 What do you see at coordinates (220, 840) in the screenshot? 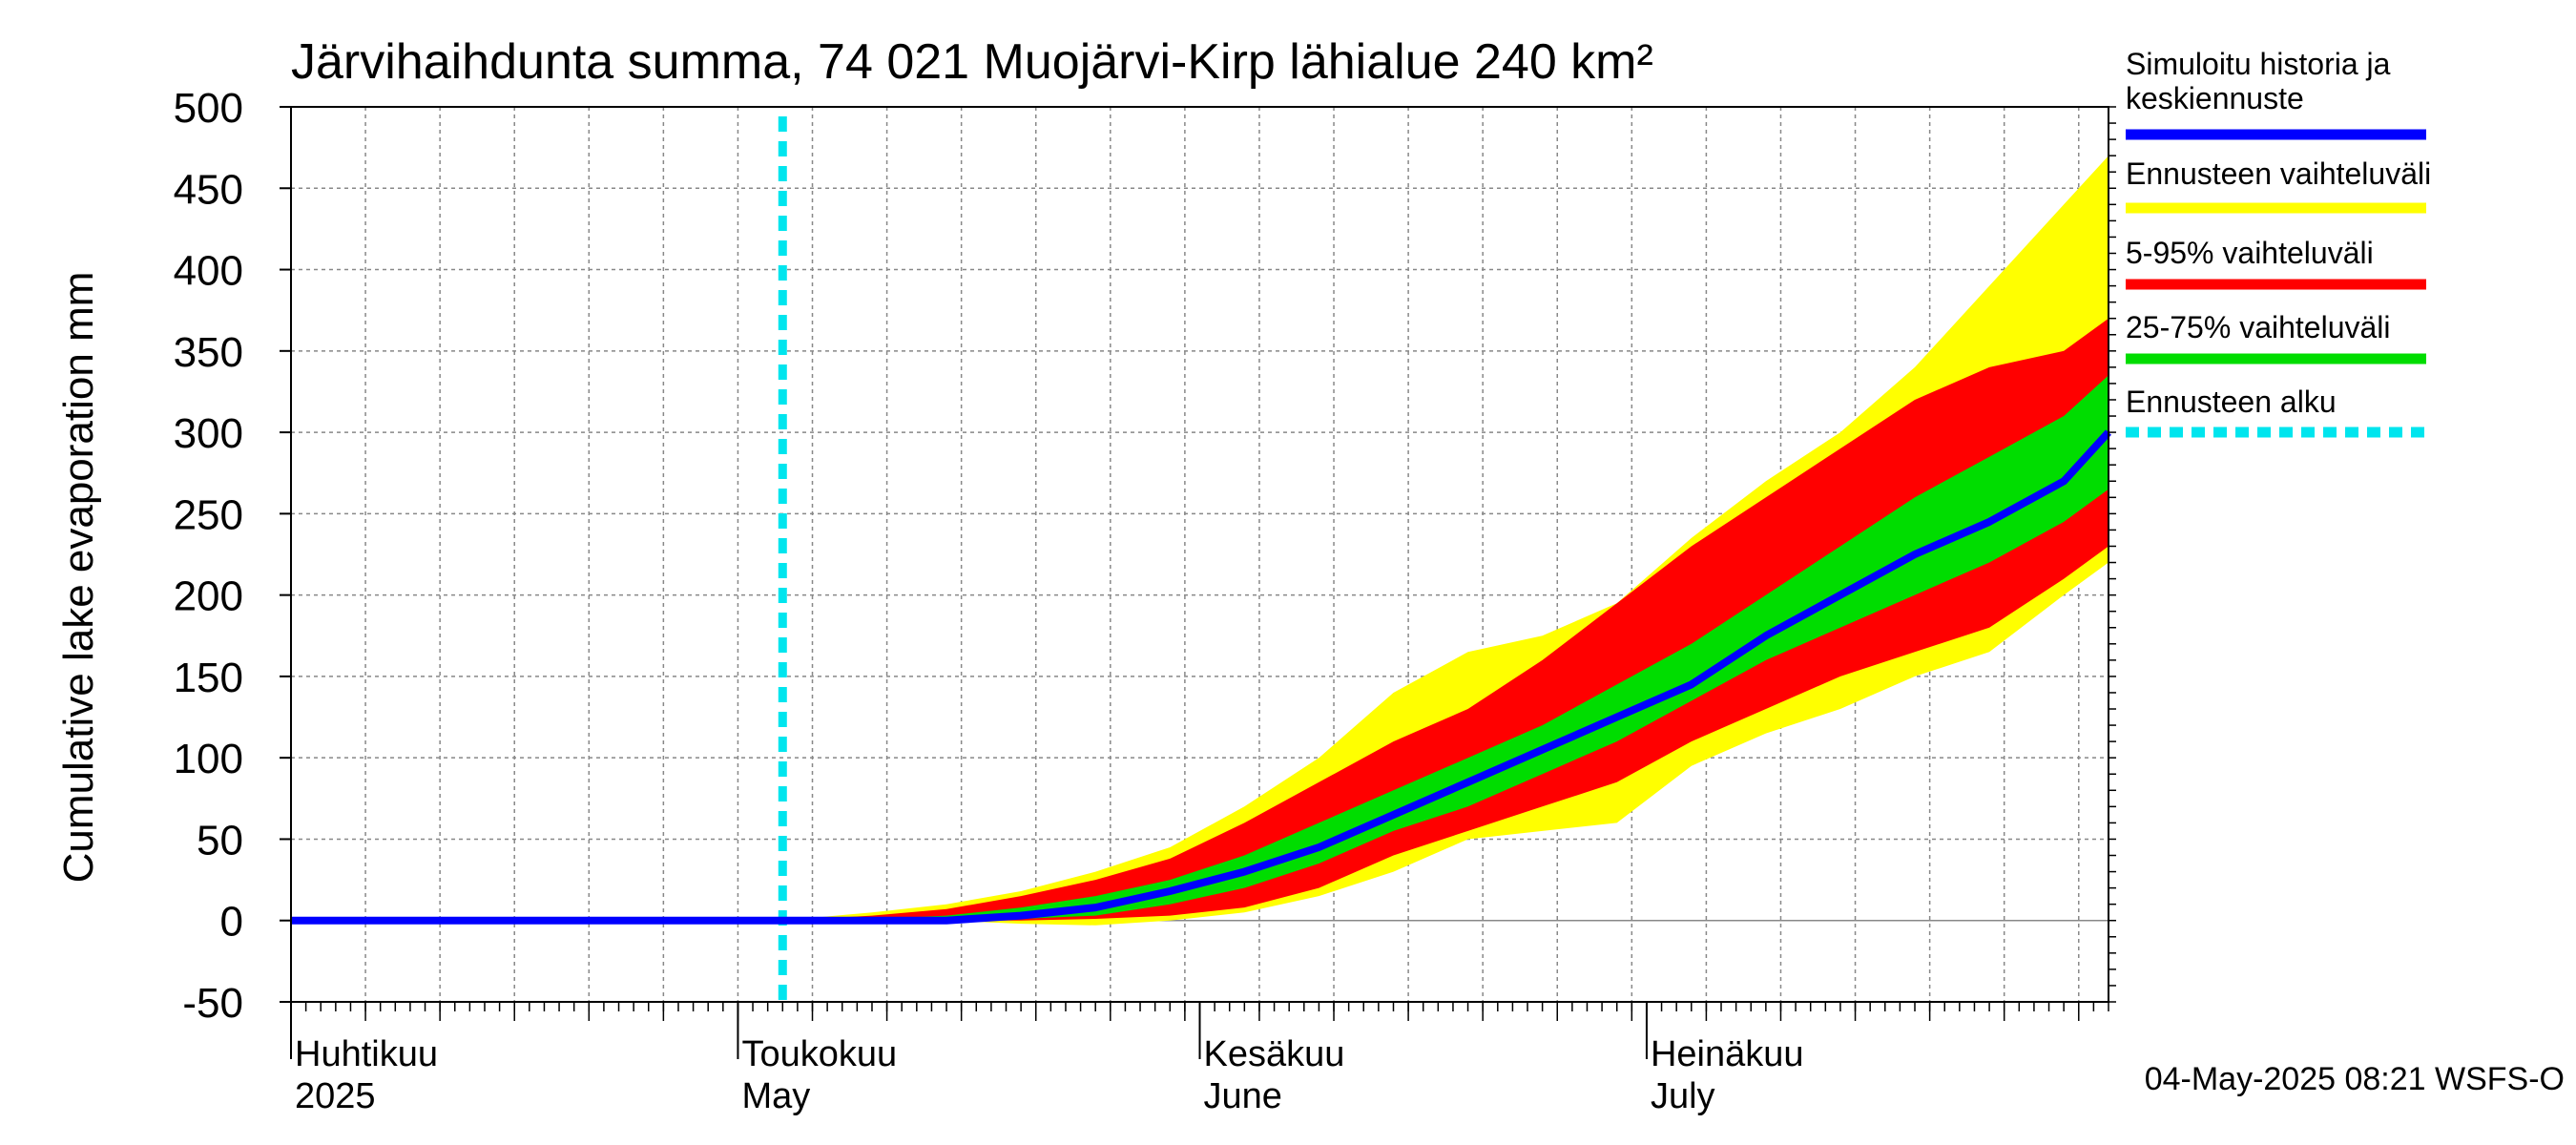
I see `y-tick-label: 50` at bounding box center [220, 840].